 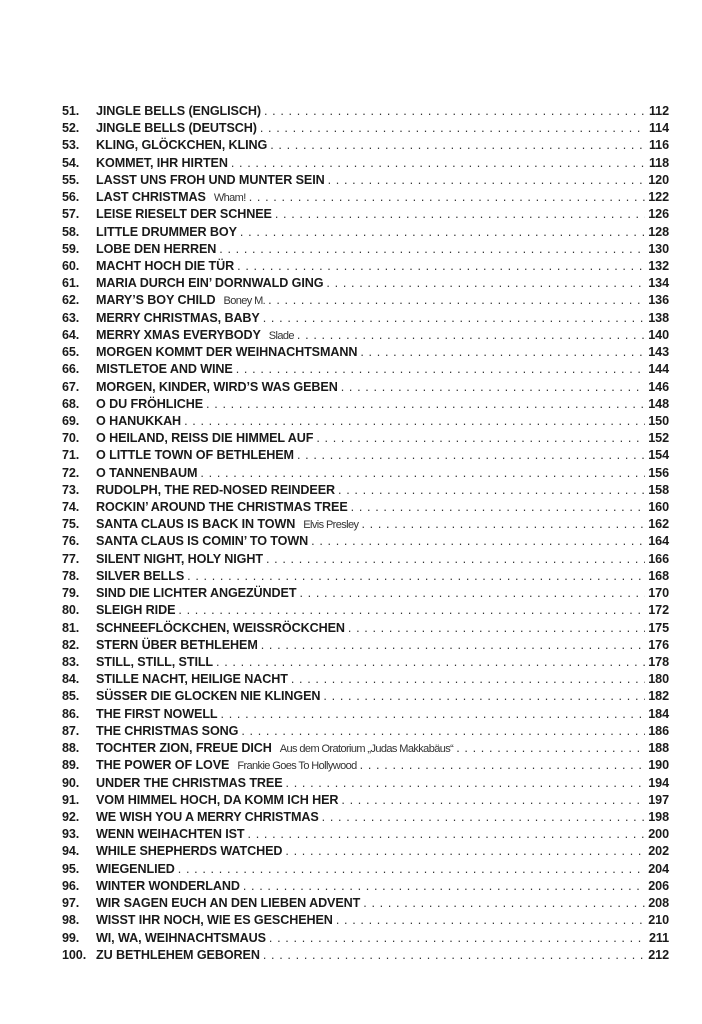 I want to click on toc-entry: 91. VOM HIMMEL HOCH, DA KOMM ICH HER 197, so click(x=365, y=801).